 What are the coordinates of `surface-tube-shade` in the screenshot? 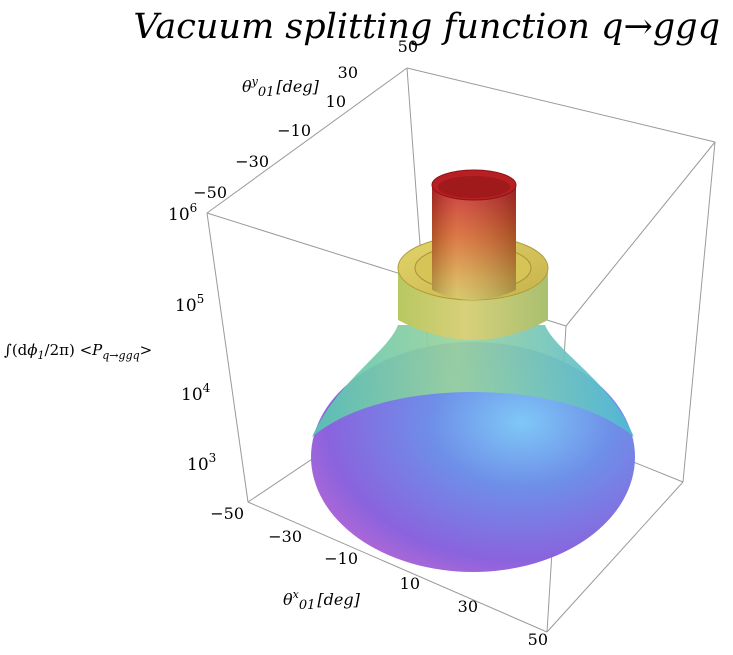 It's located at (474, 242).